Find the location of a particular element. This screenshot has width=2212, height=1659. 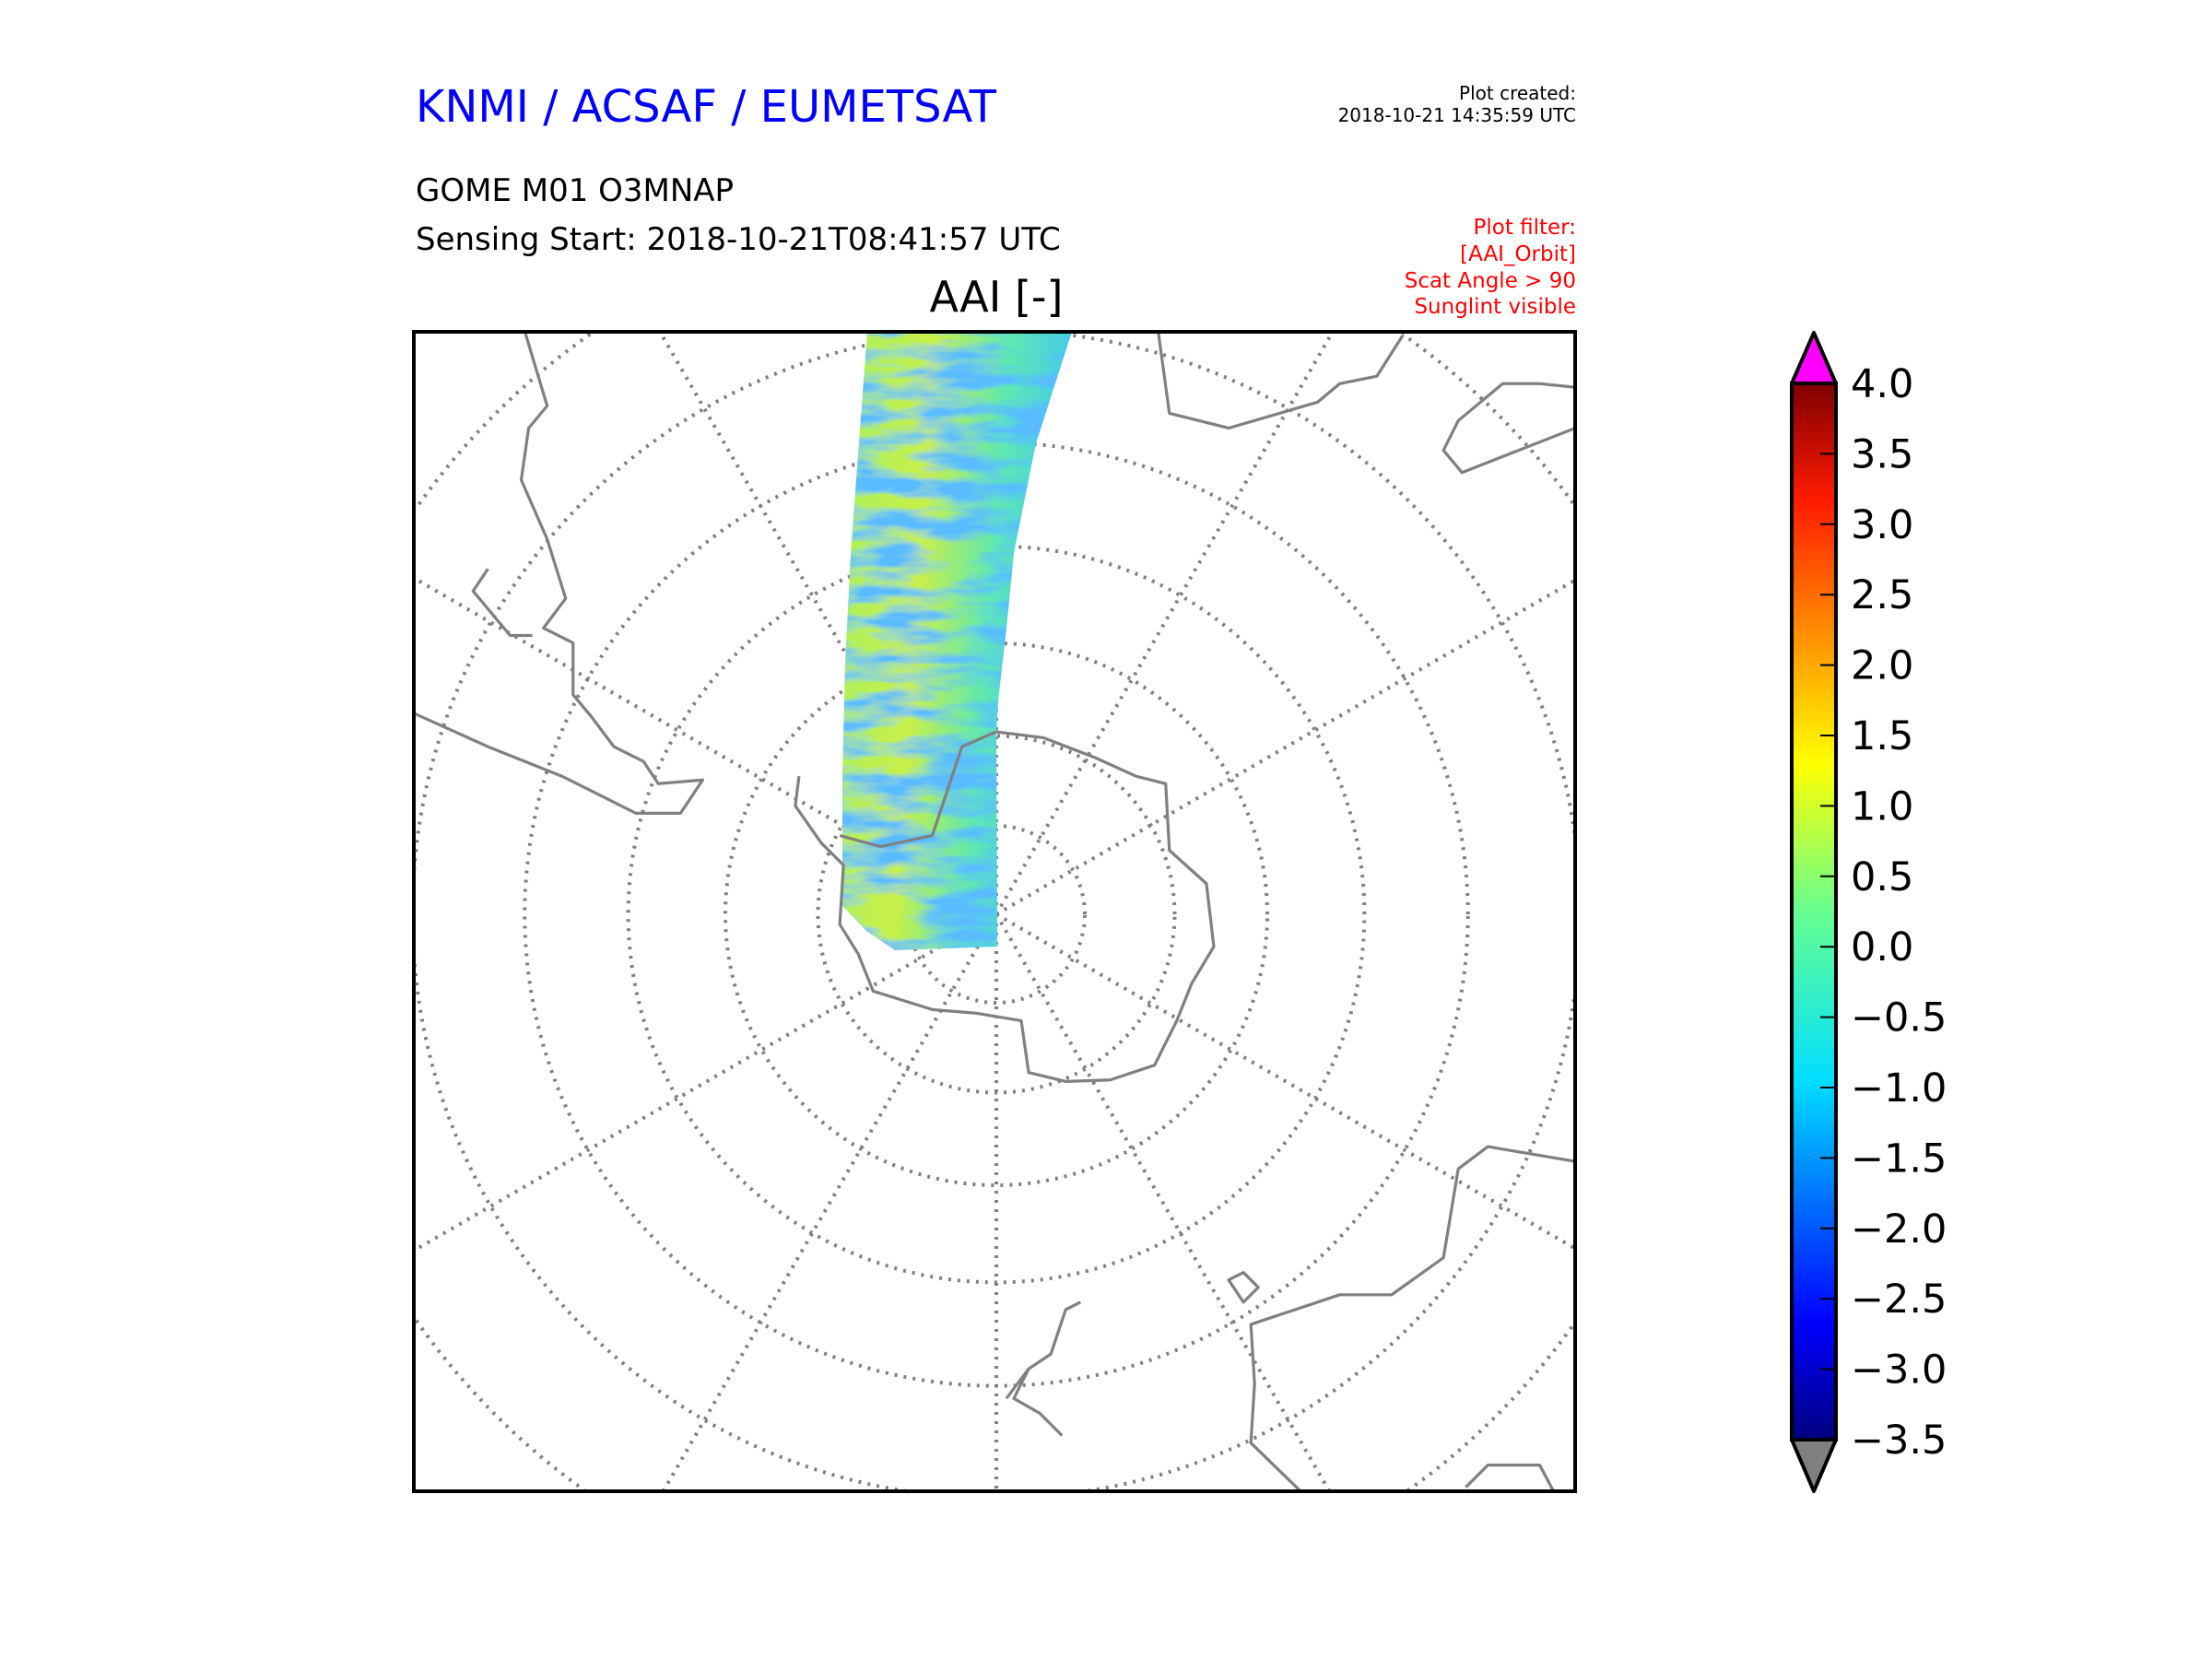

colorbar-tick-label: 3.5 is located at coordinates (1882, 454).